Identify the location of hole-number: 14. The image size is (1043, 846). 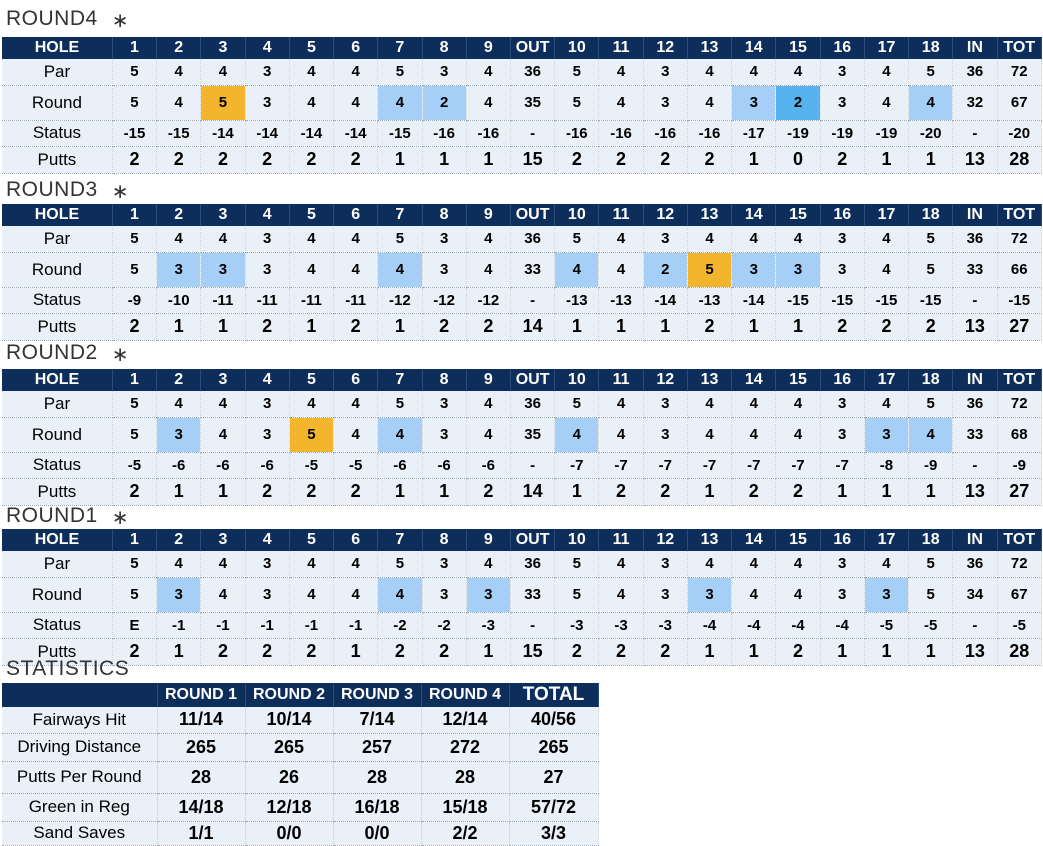
(754, 215).